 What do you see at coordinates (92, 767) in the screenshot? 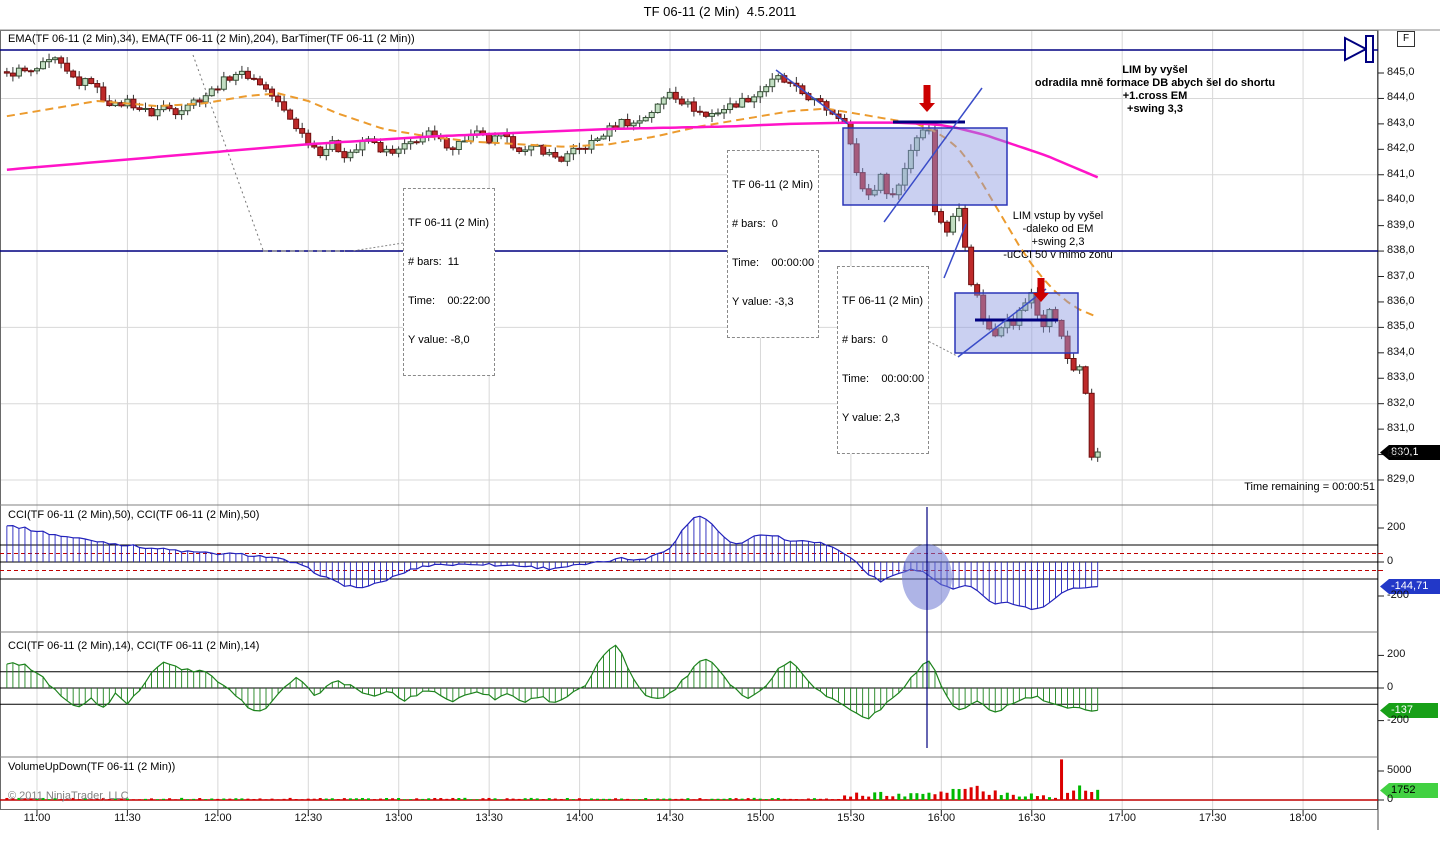
I see `volume-panel-label: VolumeUpDown(TF 06-11 (2 Min))` at bounding box center [92, 767].